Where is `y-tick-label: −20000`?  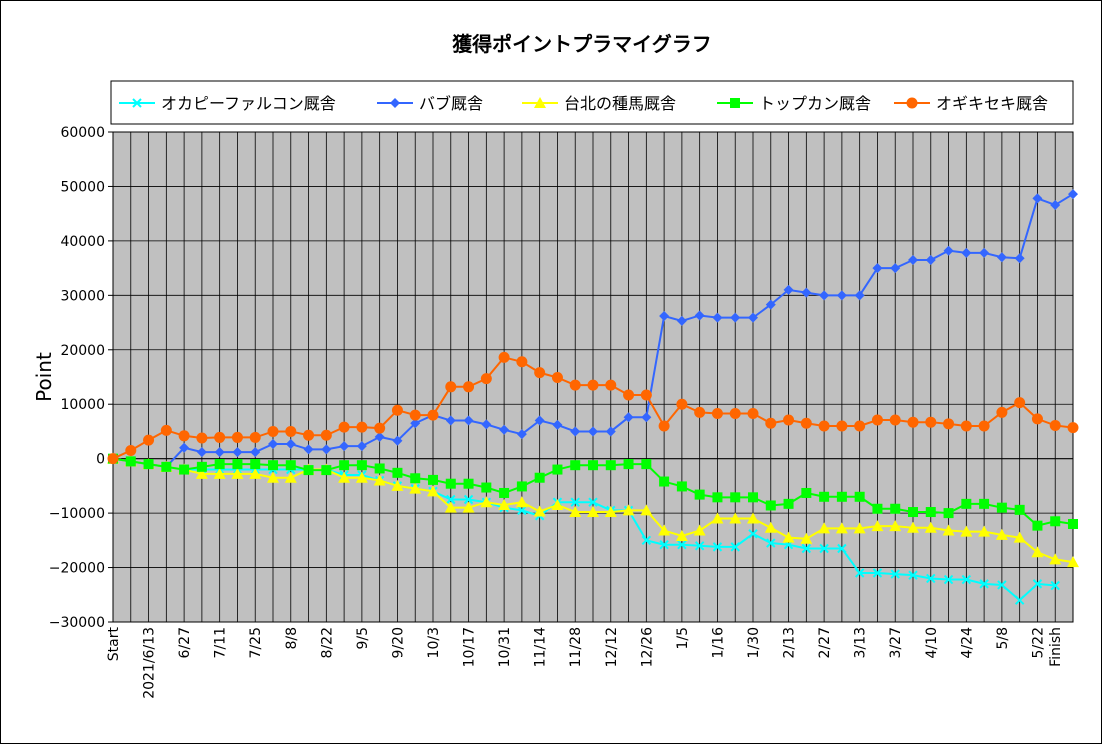 y-tick-label: −20000 is located at coordinates (77, 569).